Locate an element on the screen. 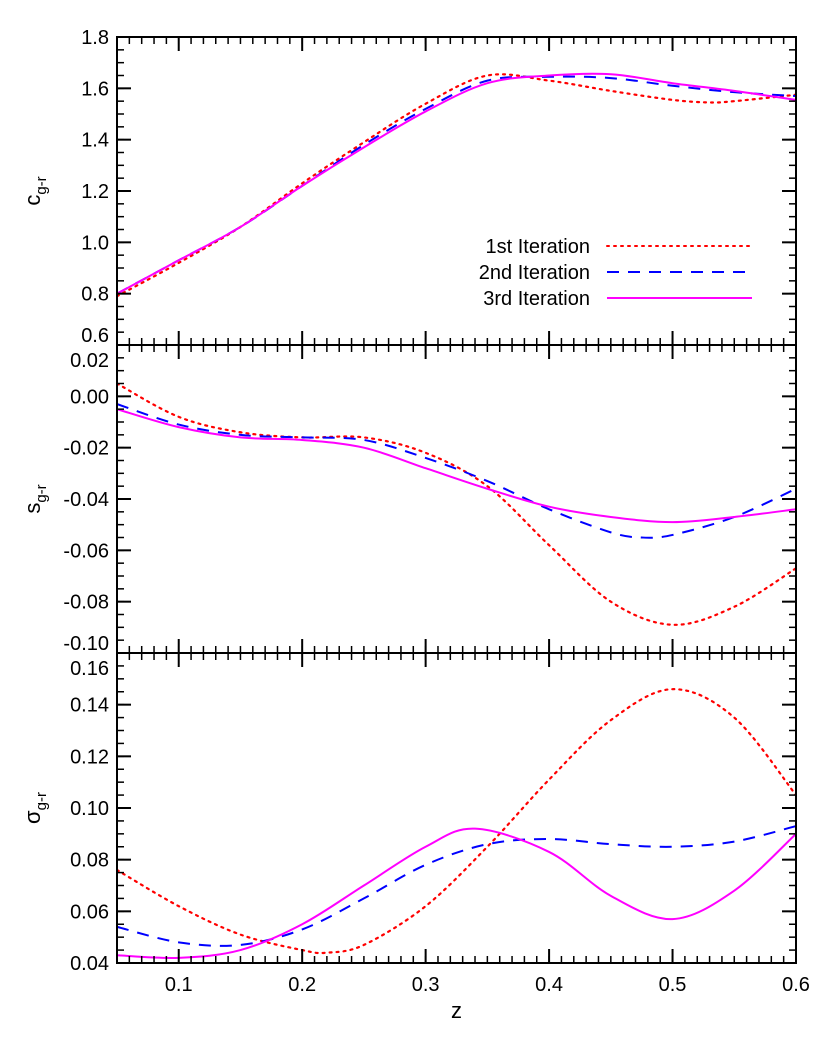 This screenshot has height=1038, width=830. y-tick-label: 0.02 is located at coordinates (89, 361).